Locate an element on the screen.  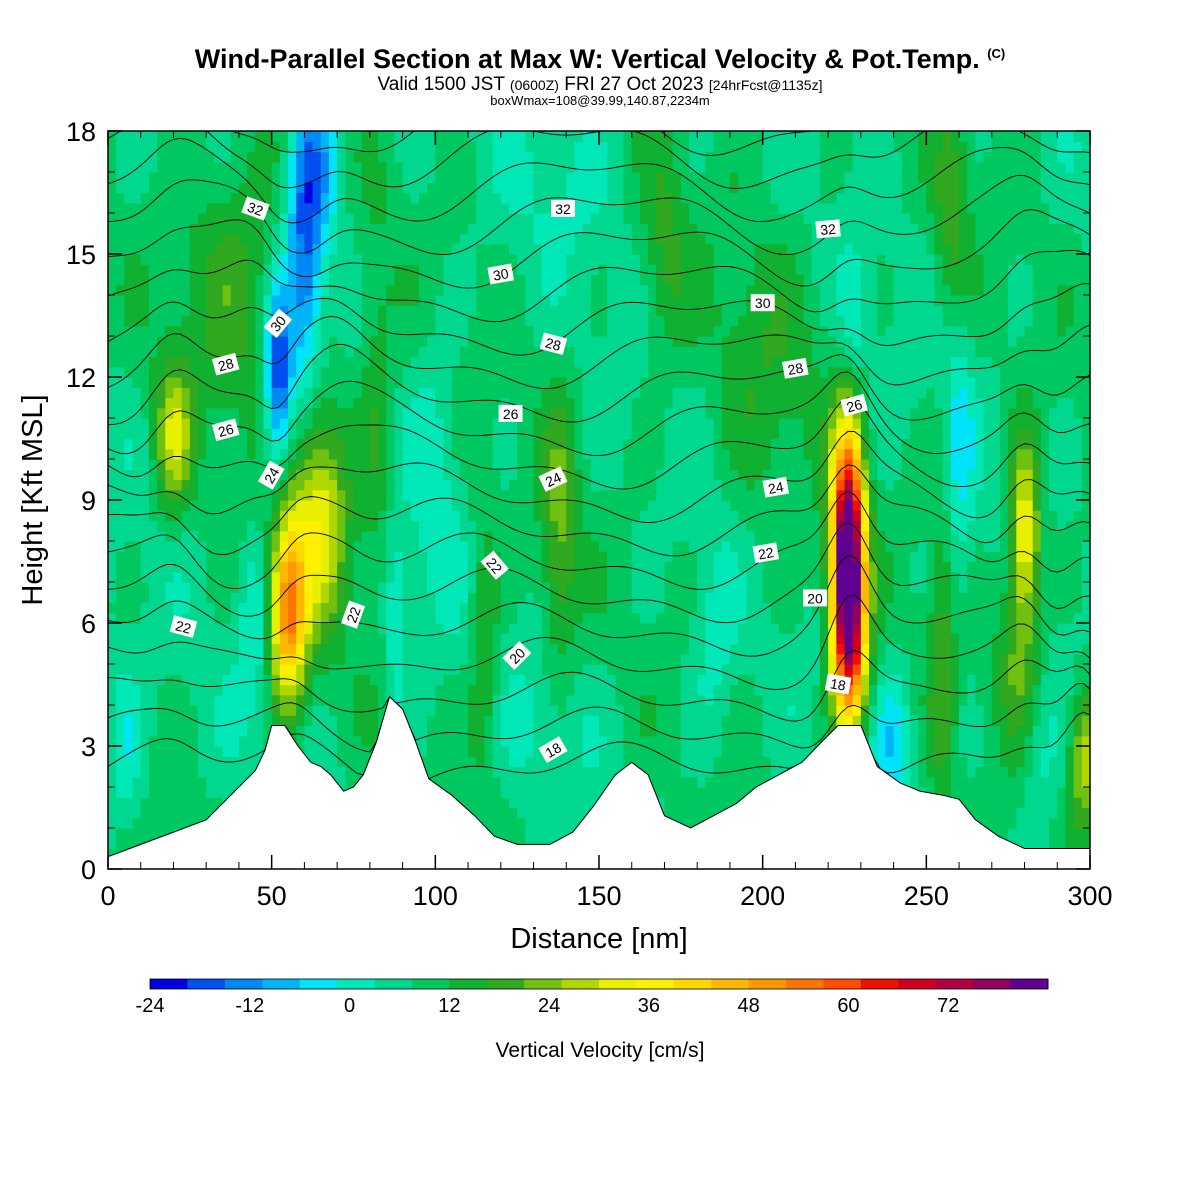
title-tag: (C) is located at coordinates (996, 53).